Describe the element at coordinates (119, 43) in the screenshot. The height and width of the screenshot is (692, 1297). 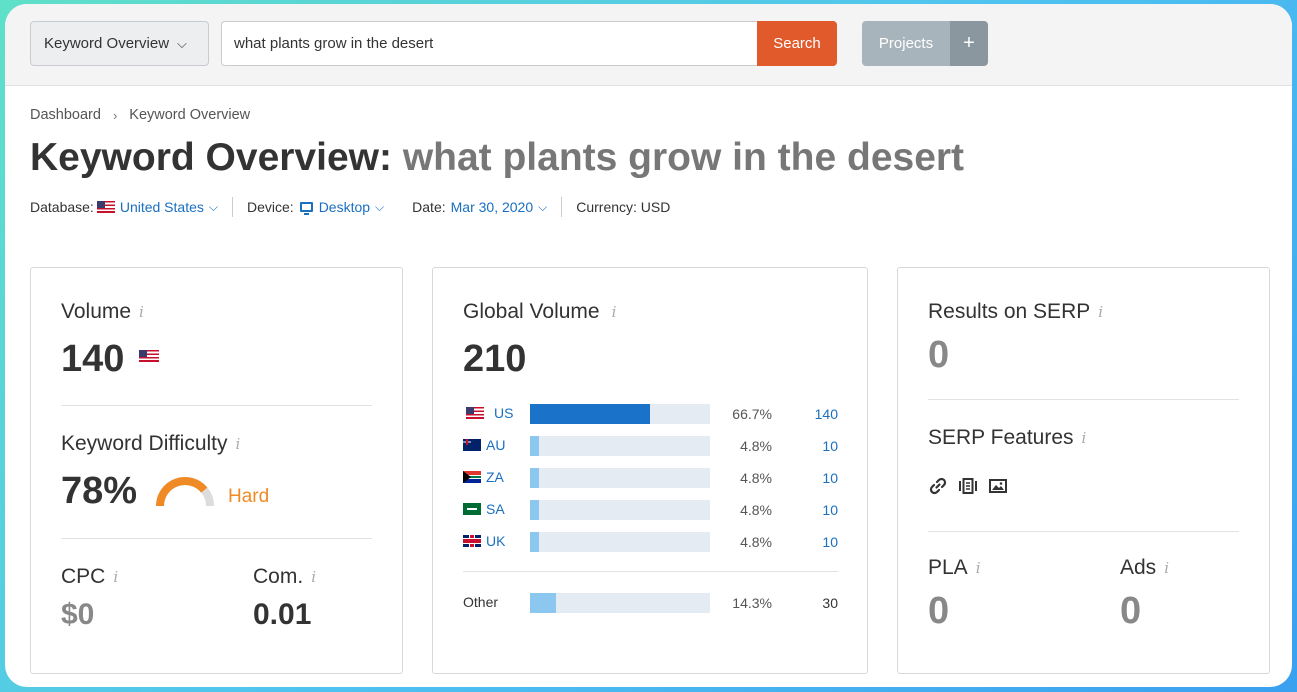
I see `tool-select: Keyword Overview ⌵` at that location.